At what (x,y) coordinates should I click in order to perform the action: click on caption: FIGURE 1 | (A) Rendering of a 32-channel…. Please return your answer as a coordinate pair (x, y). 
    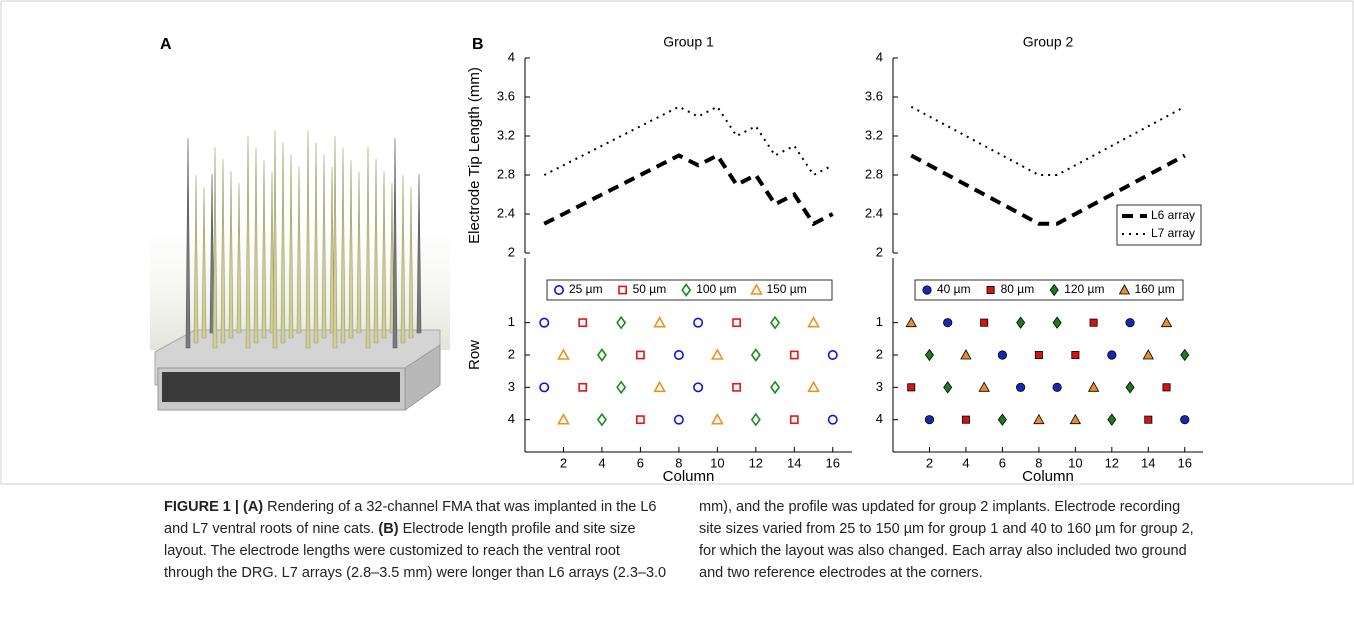
    Looking at the image, I should click on (684, 540).